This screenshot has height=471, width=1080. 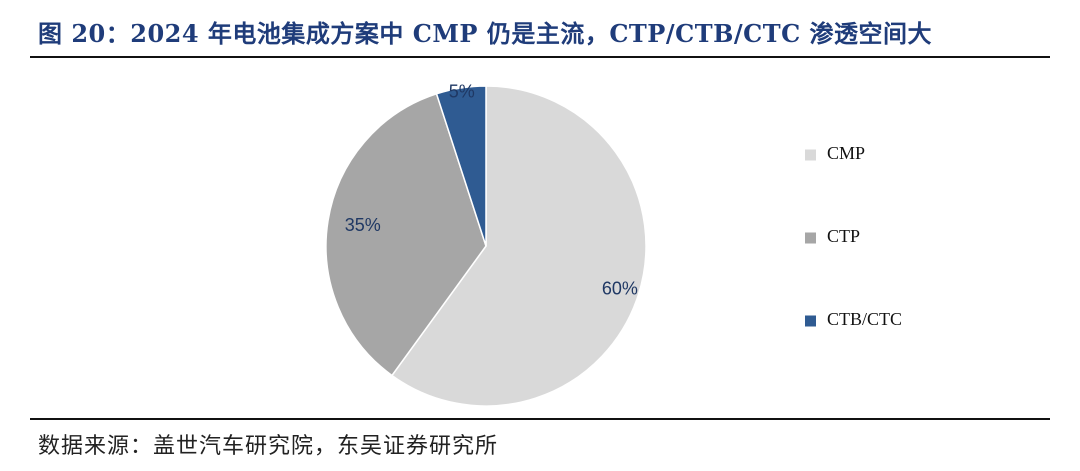 What do you see at coordinates (540, 57) in the screenshot?
I see `top-rule` at bounding box center [540, 57].